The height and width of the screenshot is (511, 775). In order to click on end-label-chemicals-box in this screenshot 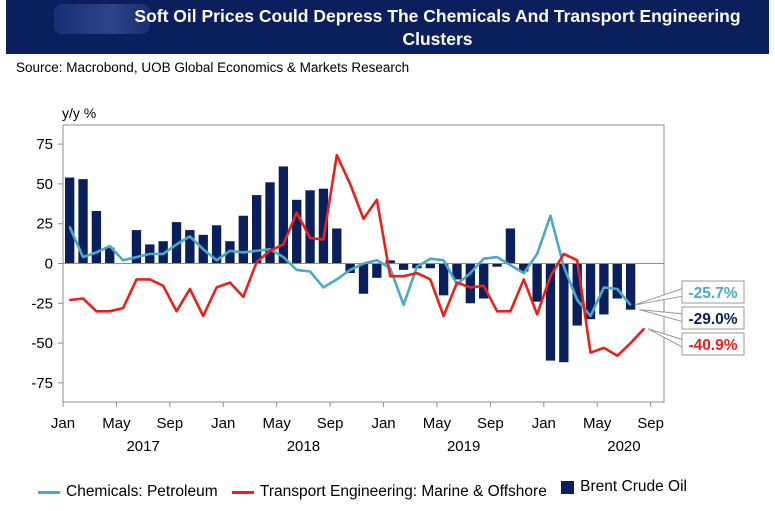, I will do `click(713, 292)`.